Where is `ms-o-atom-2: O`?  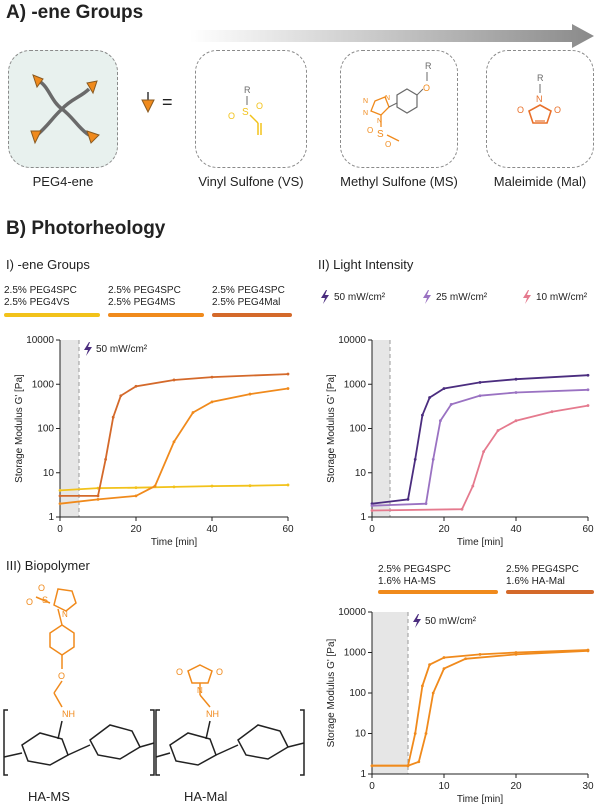
ms-o-atom-2: O is located at coordinates (370, 130).